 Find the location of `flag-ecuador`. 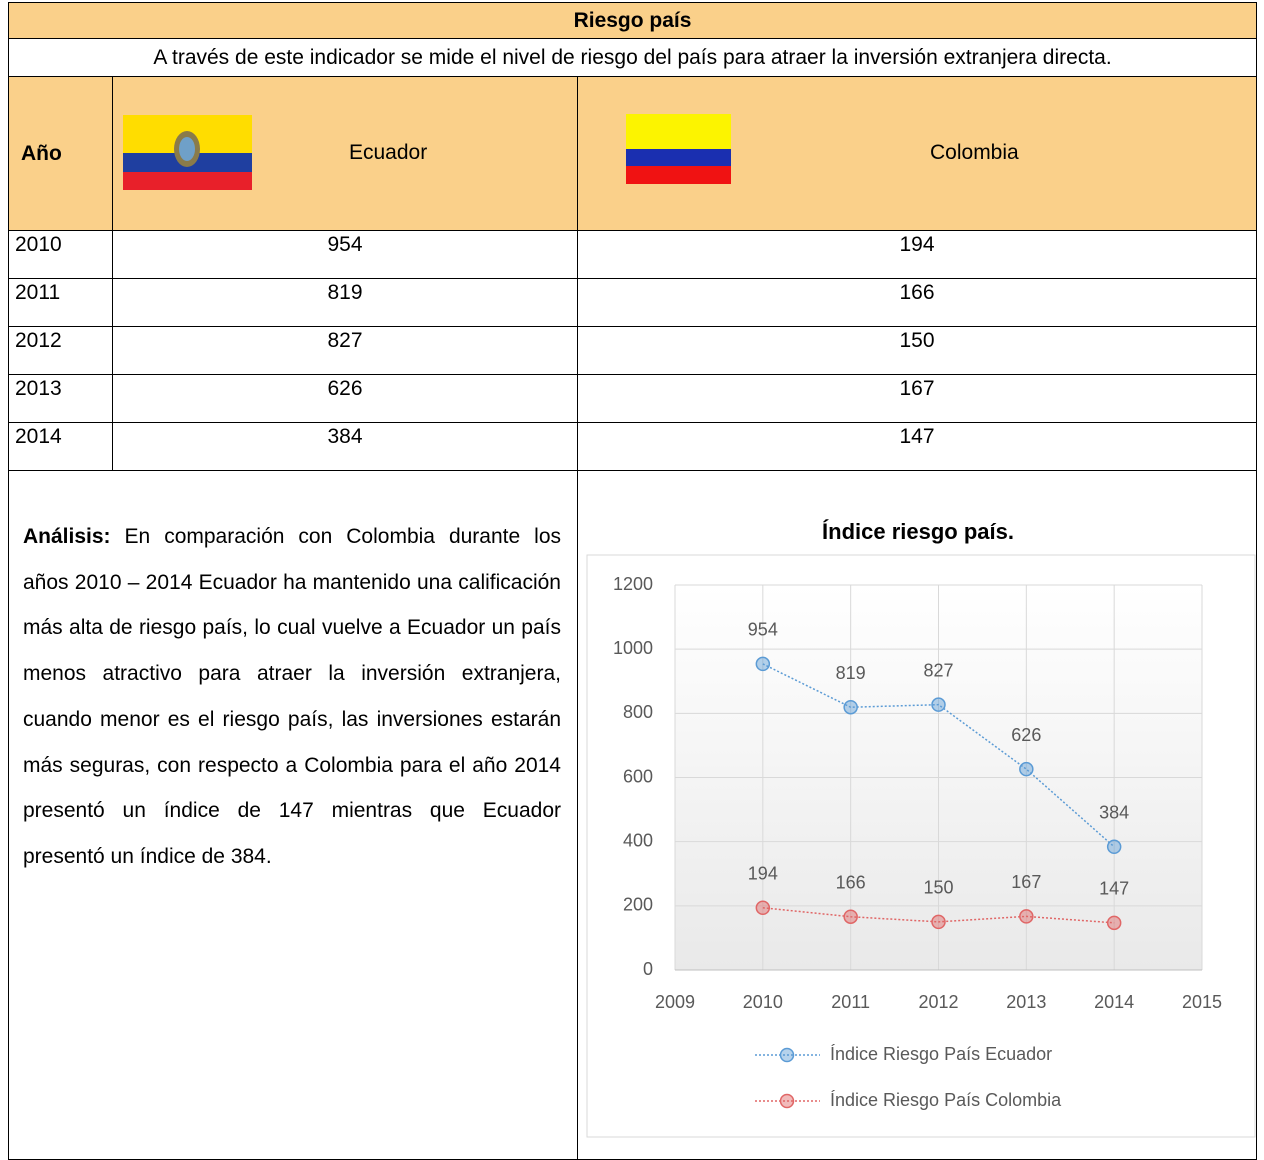

flag-ecuador is located at coordinates (187, 152).